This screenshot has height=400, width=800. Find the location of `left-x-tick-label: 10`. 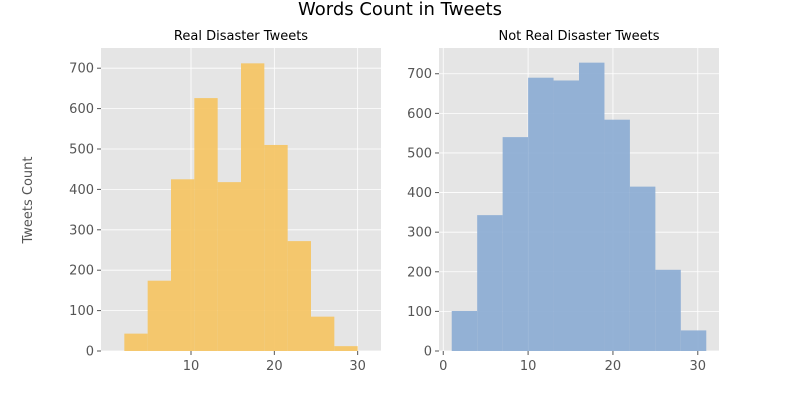

left-x-tick-label: 10 is located at coordinates (191, 366).